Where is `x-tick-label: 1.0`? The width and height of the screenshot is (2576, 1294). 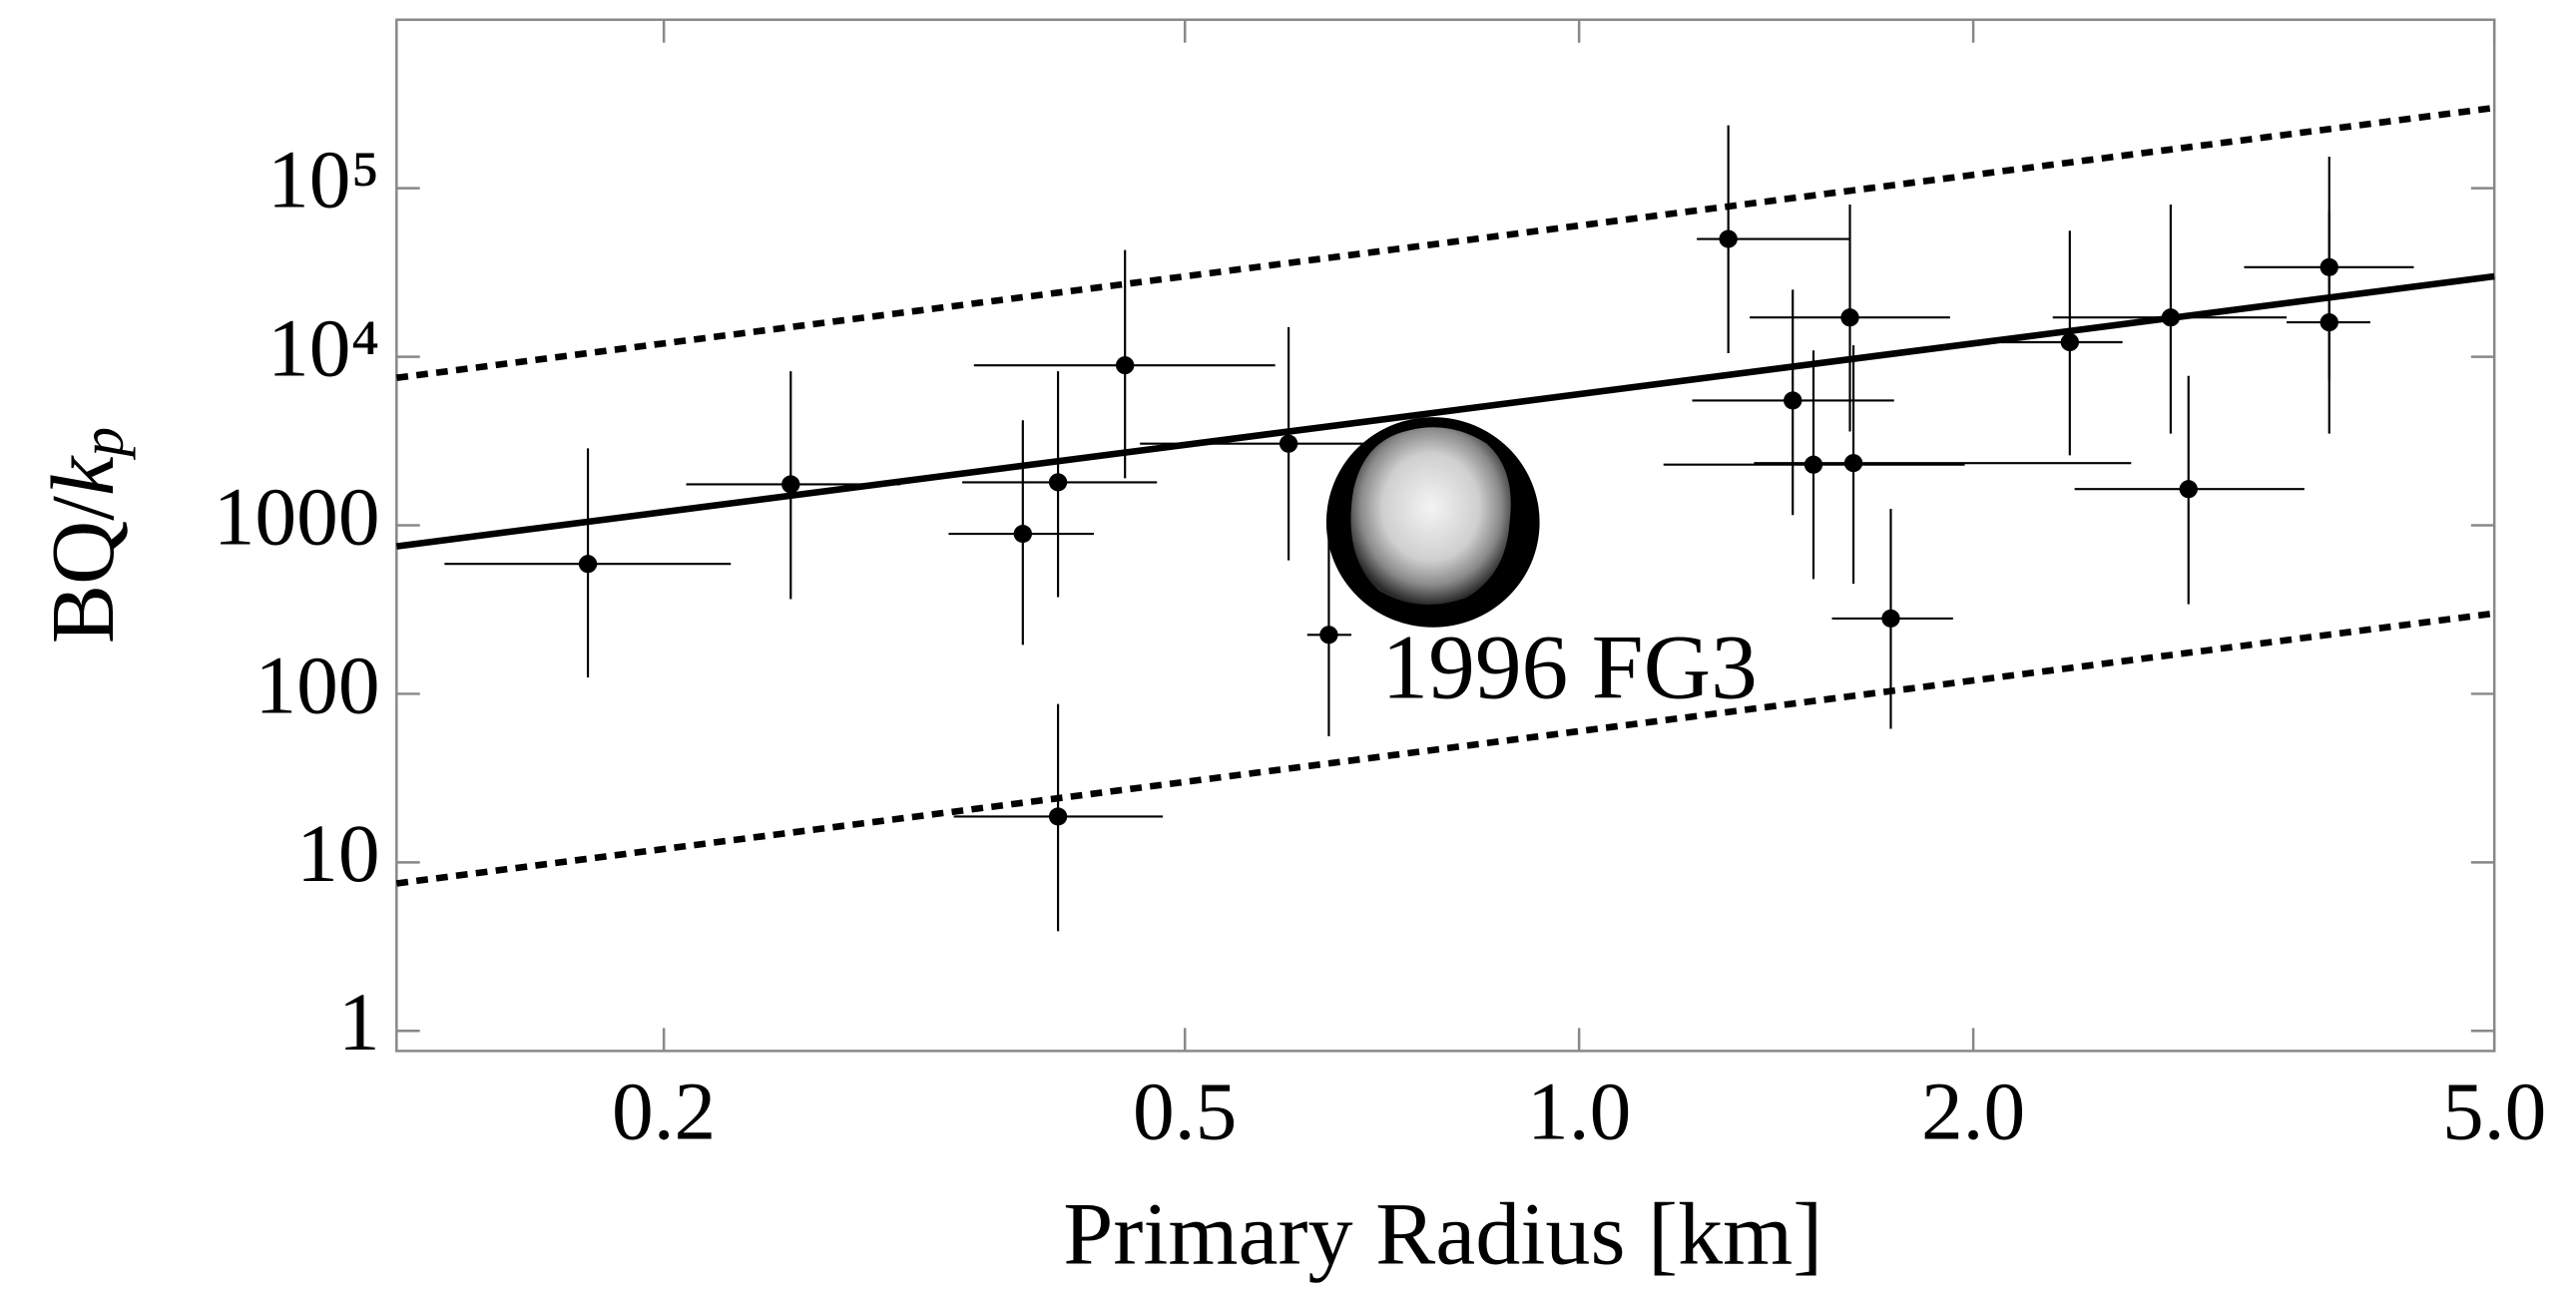
x-tick-label: 1.0 is located at coordinates (1579, 1111).